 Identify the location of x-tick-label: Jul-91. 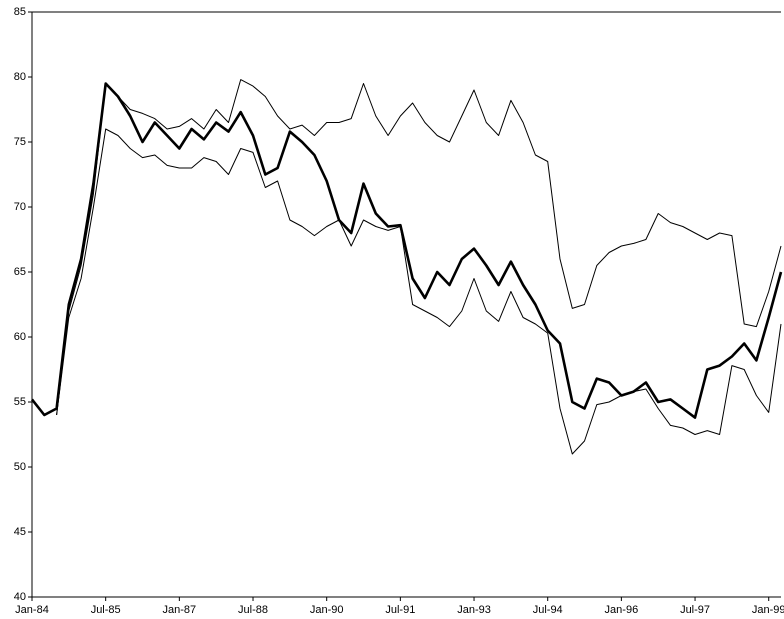
(400, 610).